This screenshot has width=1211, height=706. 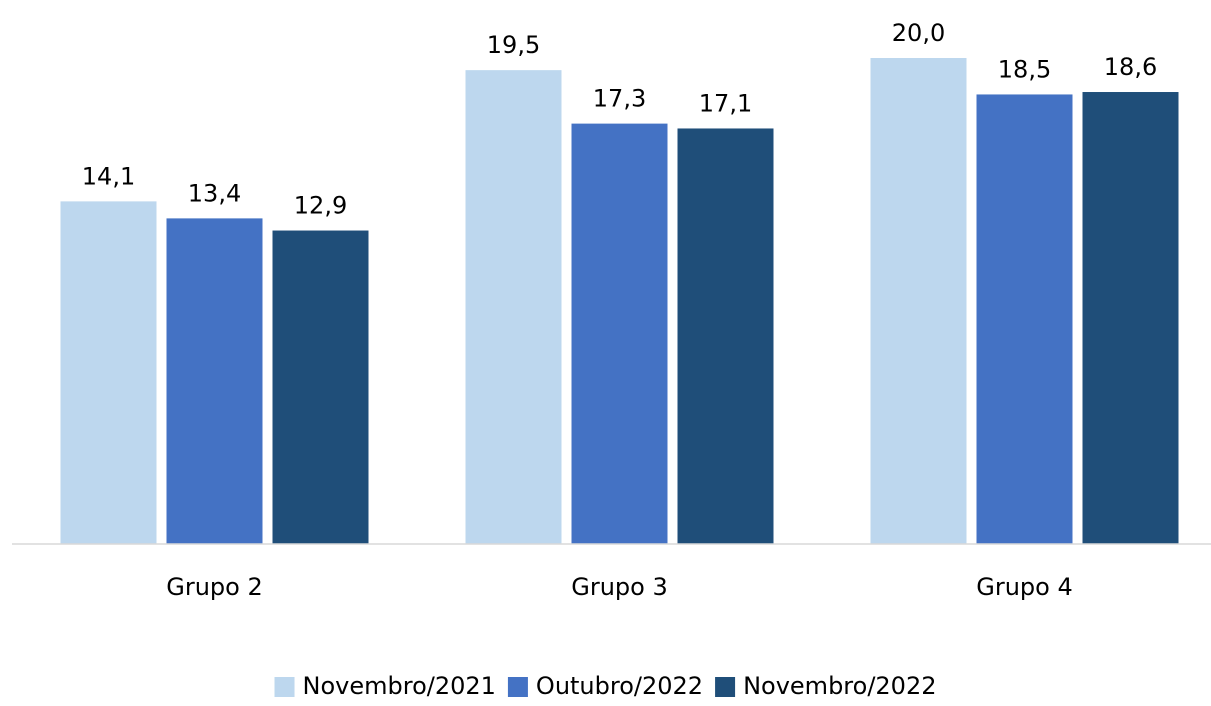 What do you see at coordinates (108, 176) in the screenshot?
I see `data-label: 14,1` at bounding box center [108, 176].